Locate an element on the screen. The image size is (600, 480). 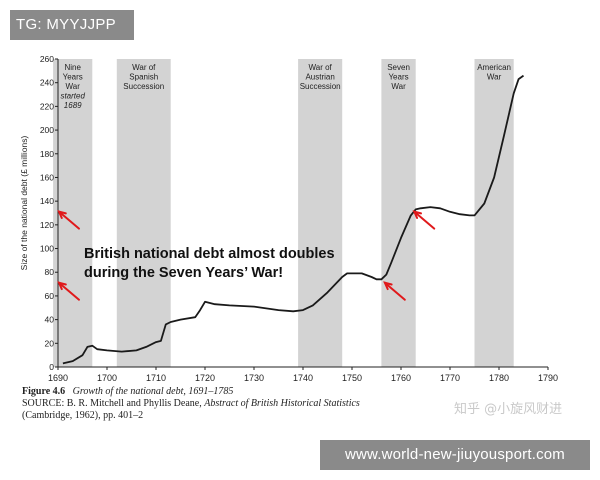
figure-caption-line-3: (Cambridge, 1962), pp. 401–2 is located at coordinates (222, 416).